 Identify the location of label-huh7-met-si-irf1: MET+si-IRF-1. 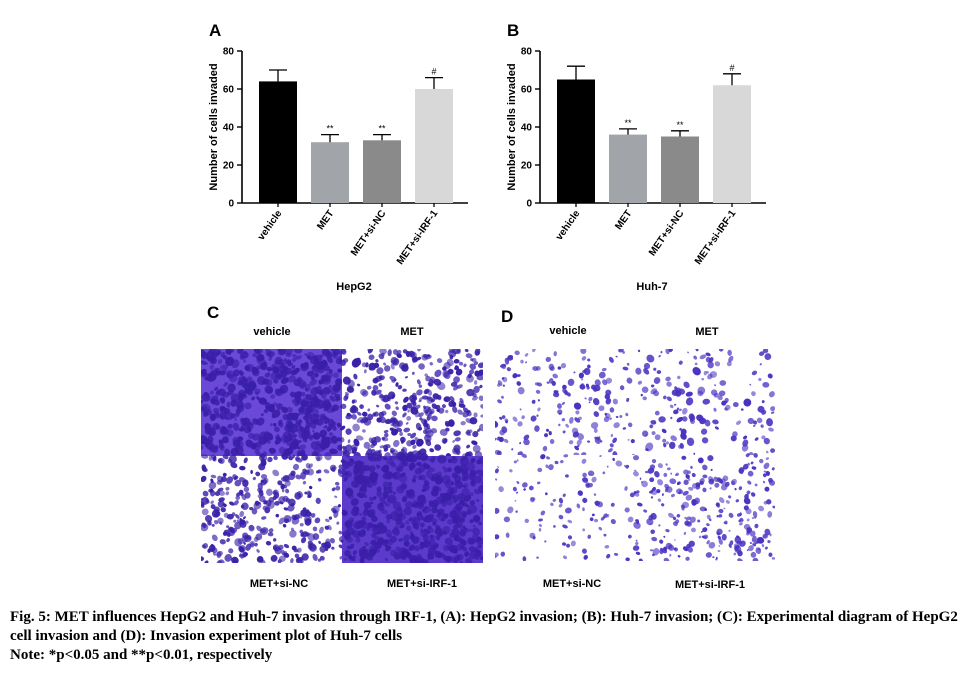
(710, 585).